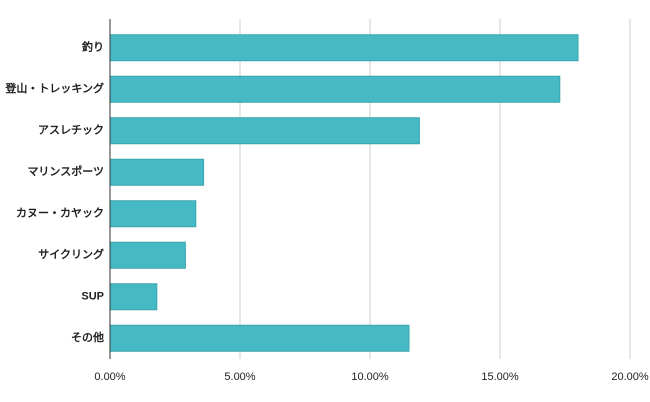 The width and height of the screenshot is (650, 402). Describe the element at coordinates (54, 88) in the screenshot. I see `y-tick-label: 登山・トレッキング` at that location.